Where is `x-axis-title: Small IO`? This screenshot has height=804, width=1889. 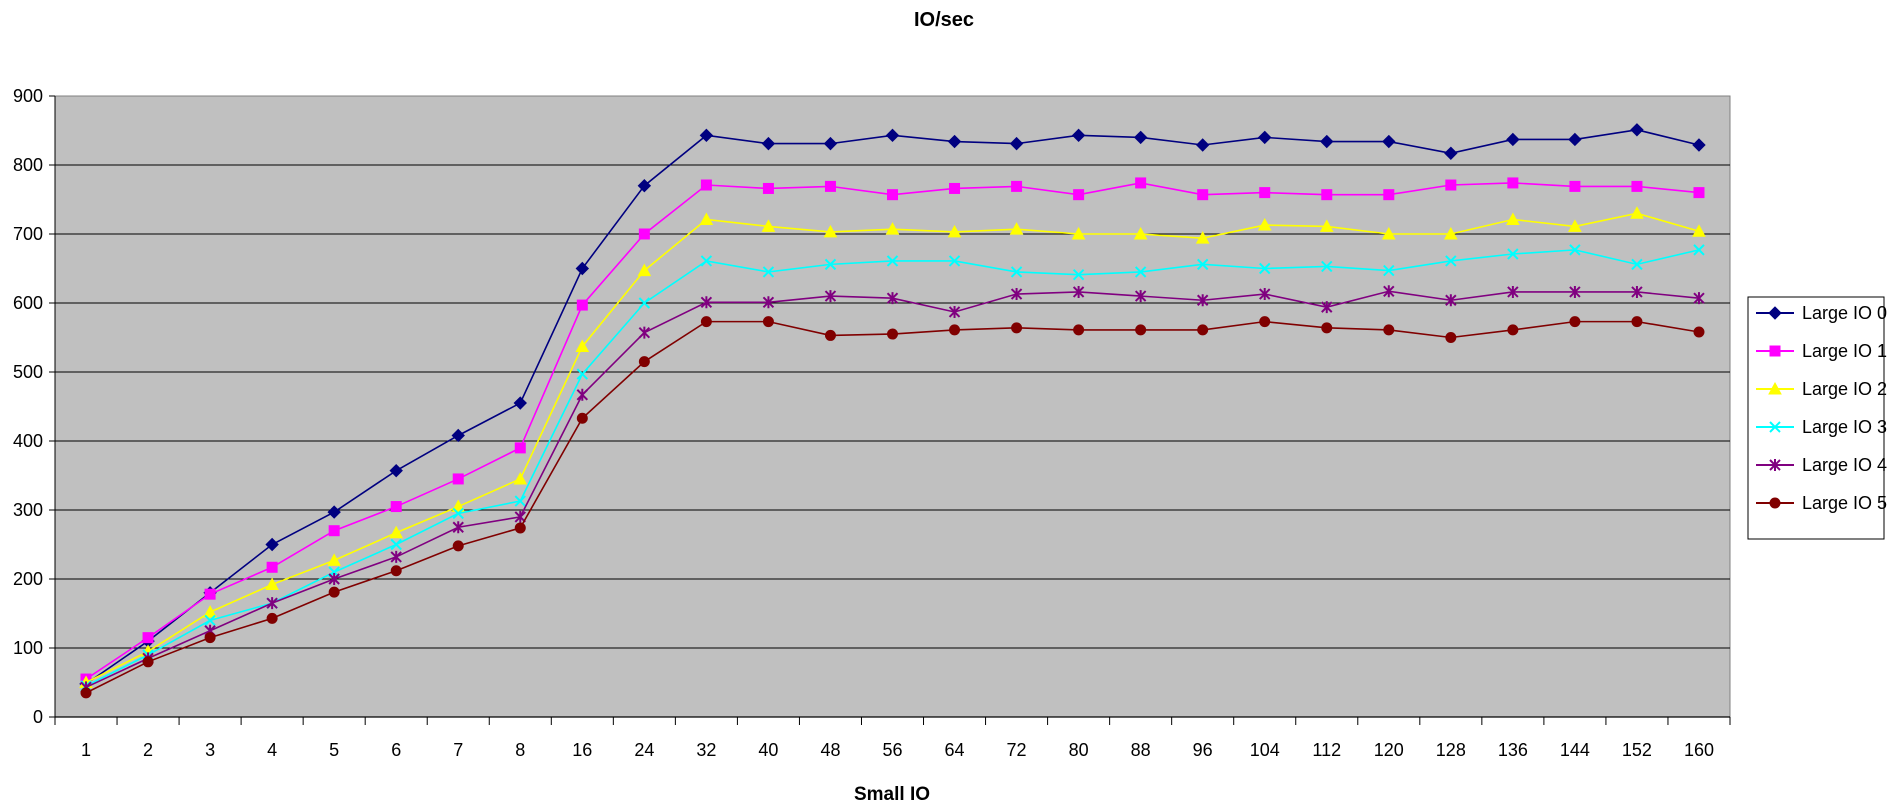 x-axis-title: Small IO is located at coordinates (892, 794).